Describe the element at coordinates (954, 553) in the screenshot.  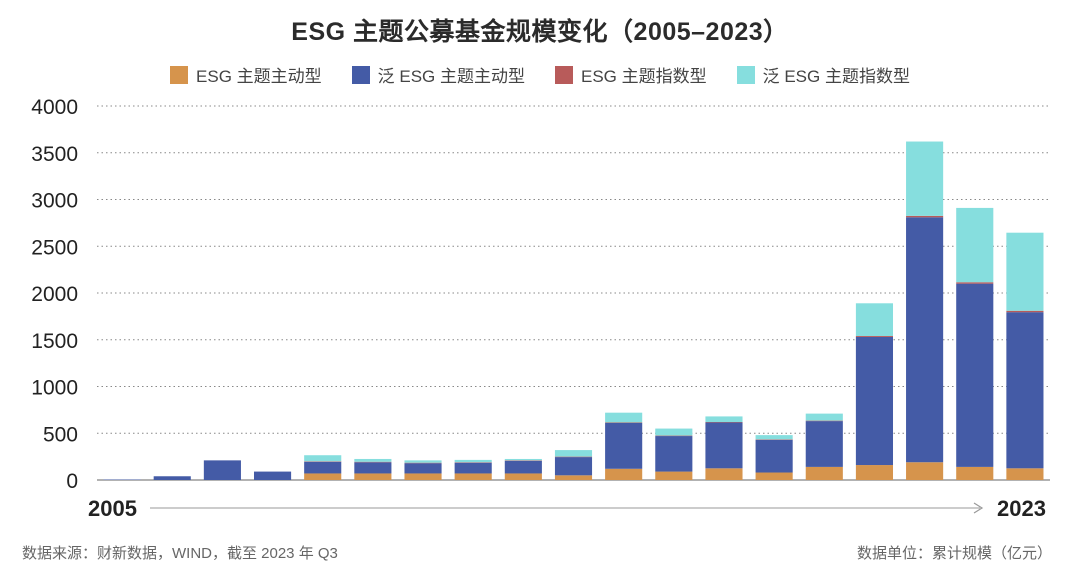
I see `data-unit-note: 数据单位：累计规模（亿元）` at that location.